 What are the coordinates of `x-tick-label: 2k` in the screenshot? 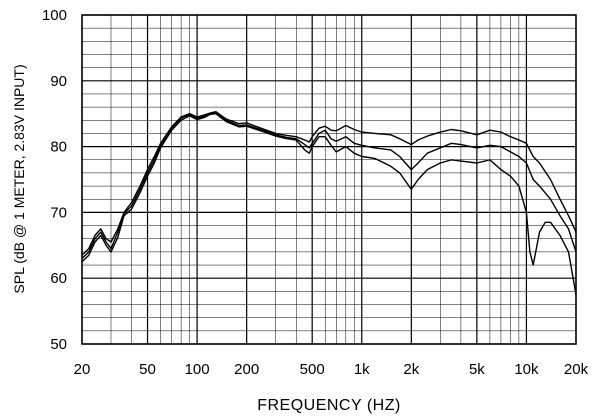 It's located at (411, 369).